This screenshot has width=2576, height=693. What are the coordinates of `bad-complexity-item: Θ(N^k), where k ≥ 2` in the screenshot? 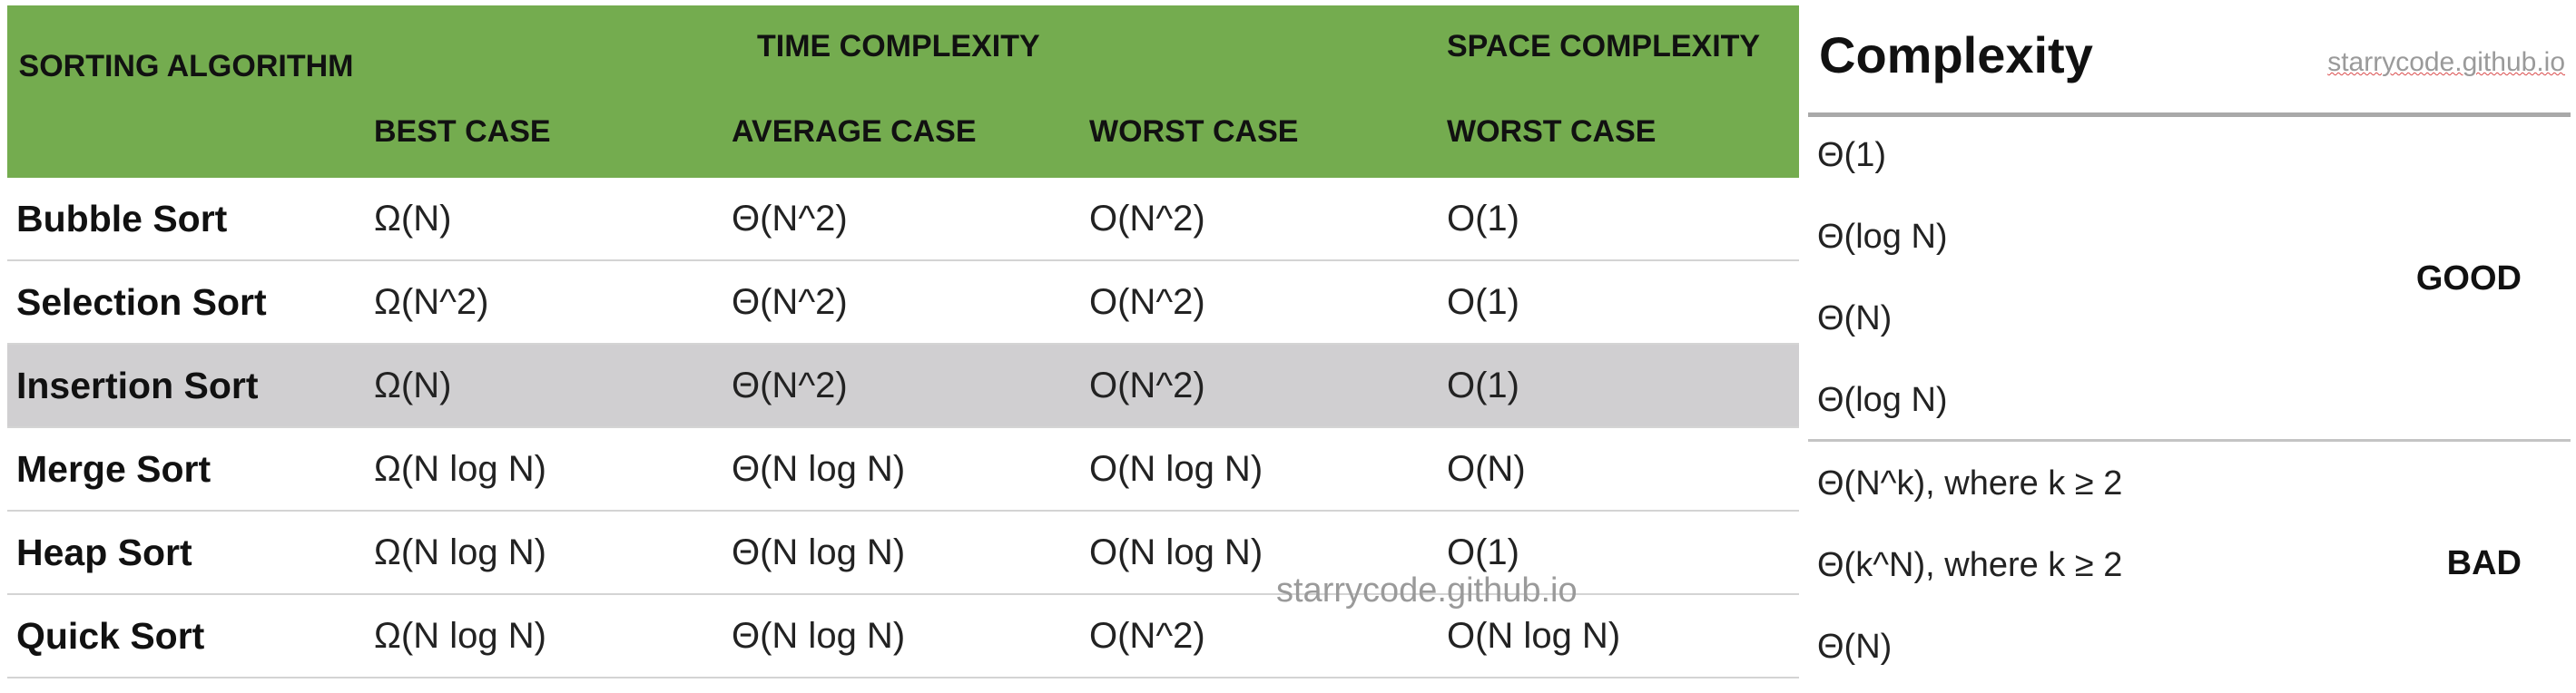 It's located at (1970, 483).